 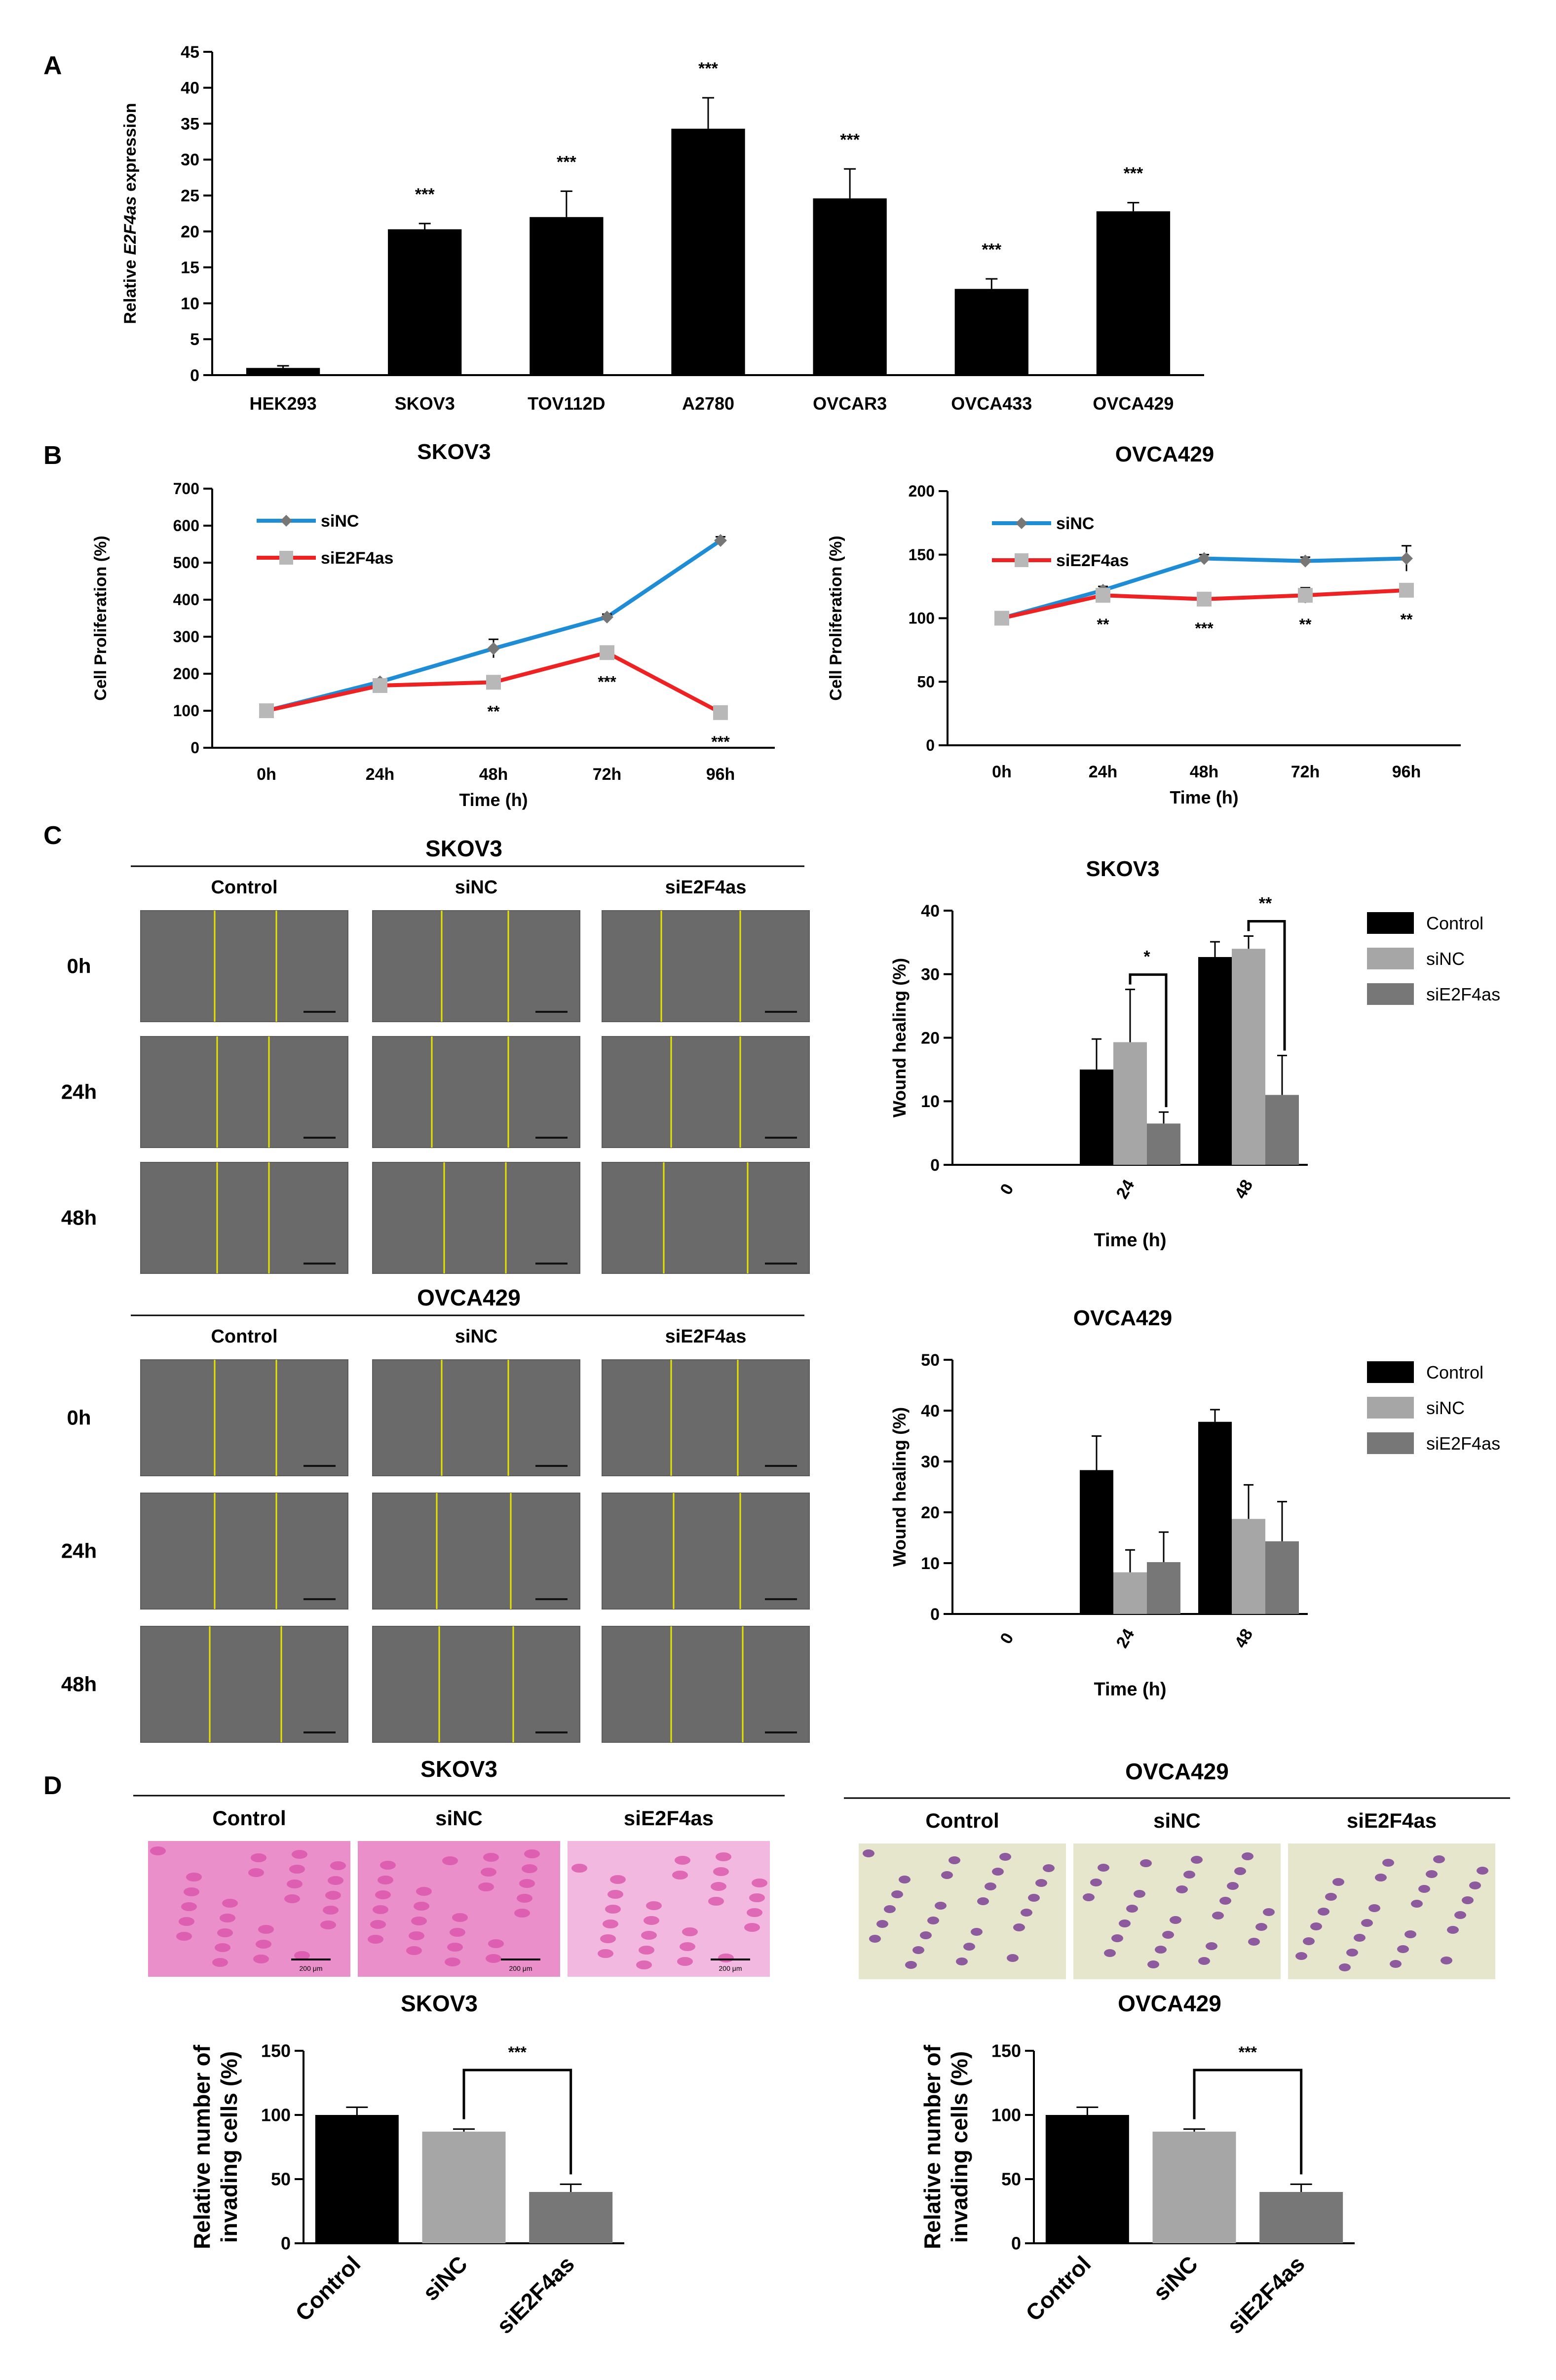 What do you see at coordinates (52, 835) in the screenshot?
I see `panel-label-c: C` at bounding box center [52, 835].